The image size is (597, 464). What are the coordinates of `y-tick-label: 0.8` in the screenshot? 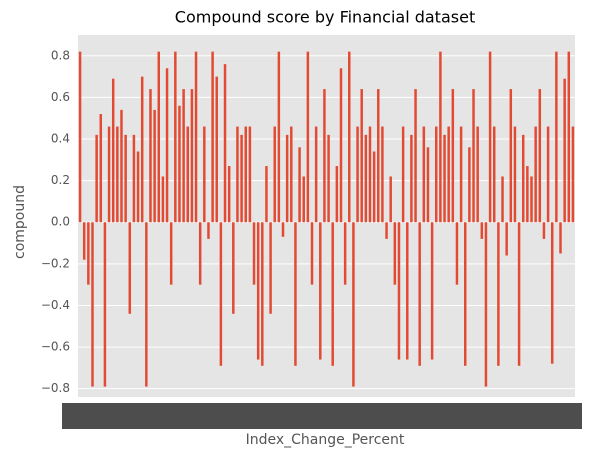 It's located at (60, 55).